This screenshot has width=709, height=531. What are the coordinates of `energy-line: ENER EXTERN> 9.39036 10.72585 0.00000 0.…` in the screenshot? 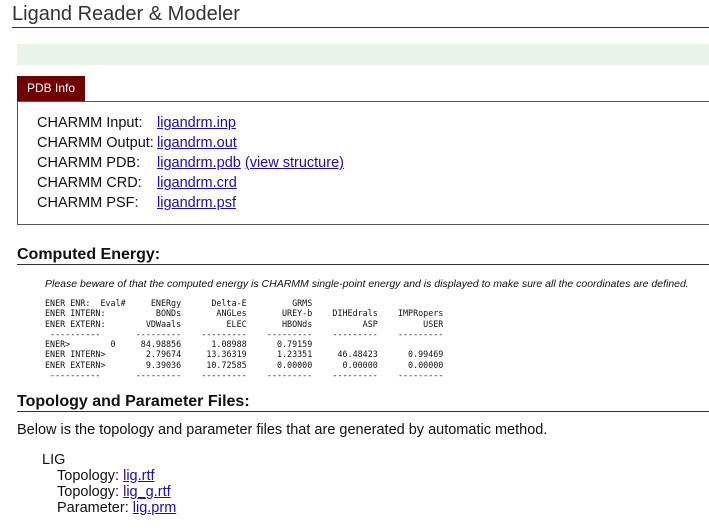 It's located at (244, 364).